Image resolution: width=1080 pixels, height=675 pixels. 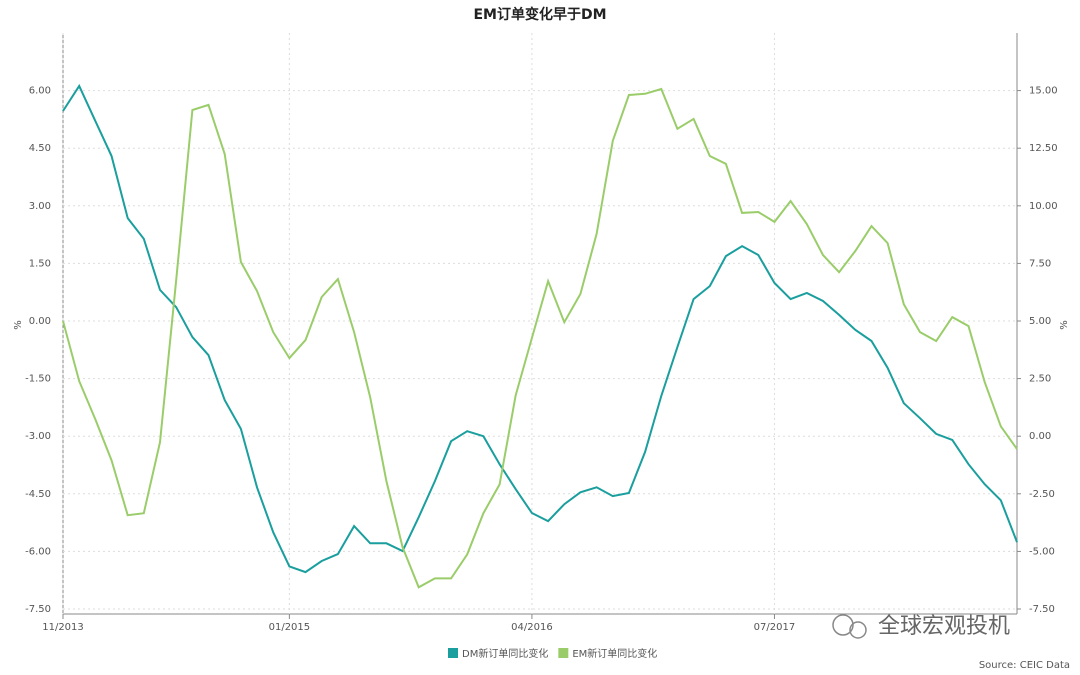 I want to click on y-tick-label: -3.00, so click(x=38, y=436).